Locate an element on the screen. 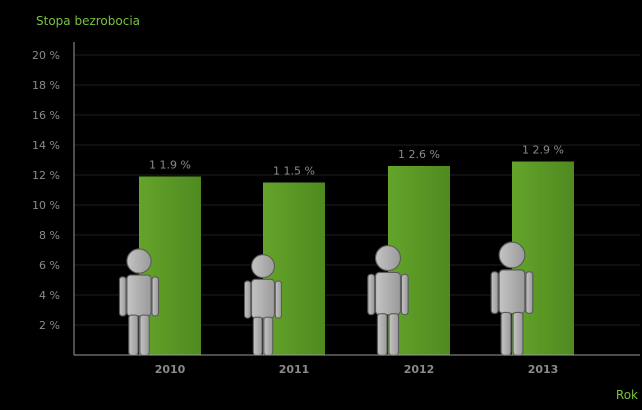 This screenshot has width=642, height=410. y-tick-label: 10 % is located at coordinates (46, 205).